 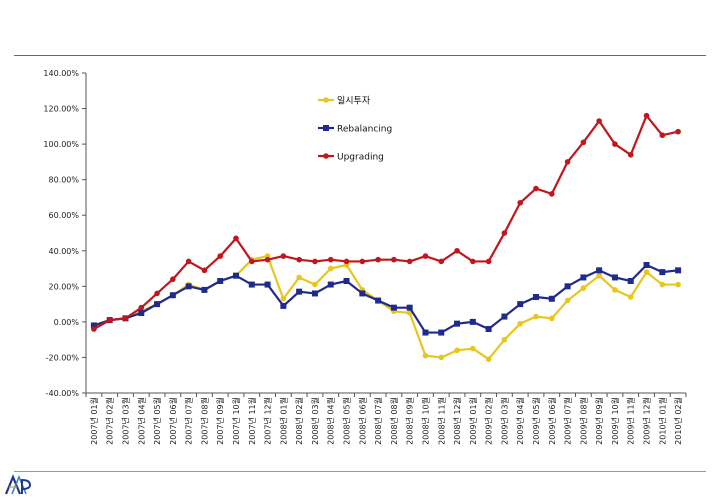 I want to click on company-logo-icon, so click(x=18, y=484).